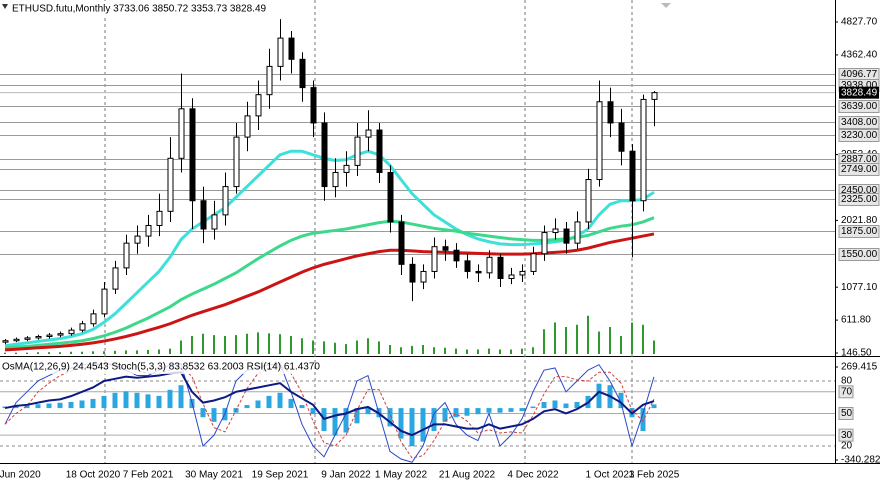 The image size is (880, 485). Describe the element at coordinates (20, 475) in the screenshot. I see `x-tick-label: 8 Jun 2020` at that location.